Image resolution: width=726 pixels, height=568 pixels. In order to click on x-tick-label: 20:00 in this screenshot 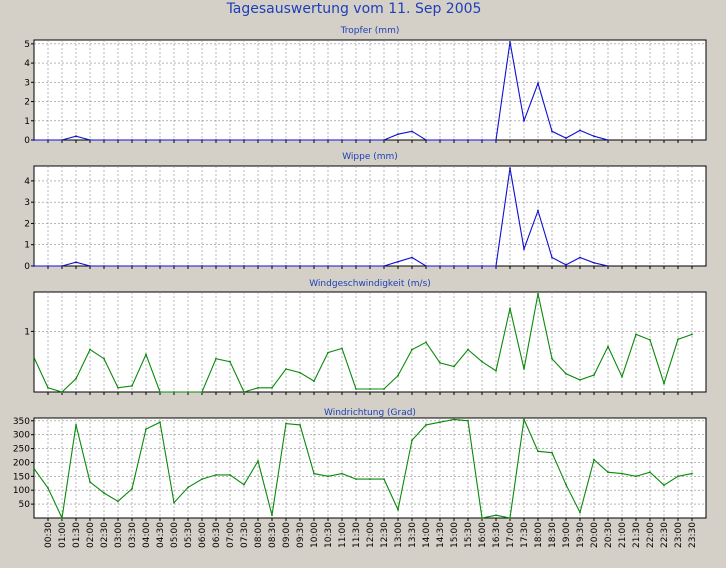, I will do `click(595, 535)`.